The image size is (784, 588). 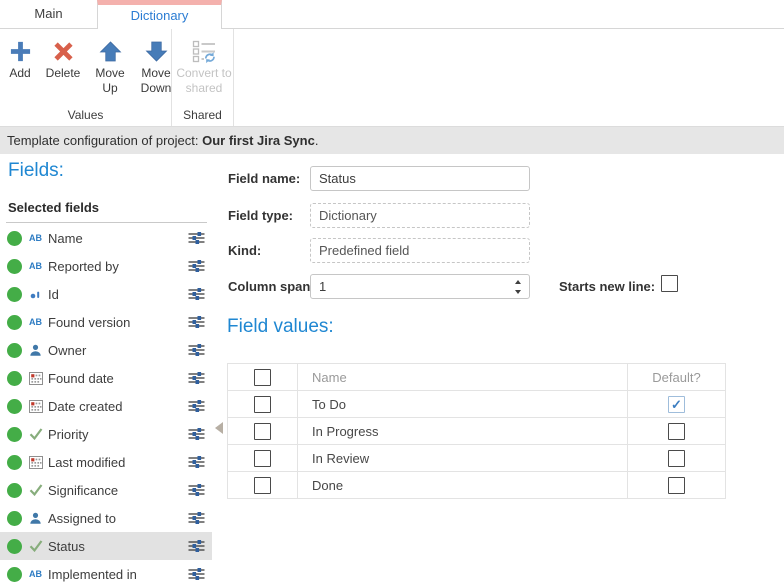 I want to click on value-name-cell: Done, so click(x=462, y=485).